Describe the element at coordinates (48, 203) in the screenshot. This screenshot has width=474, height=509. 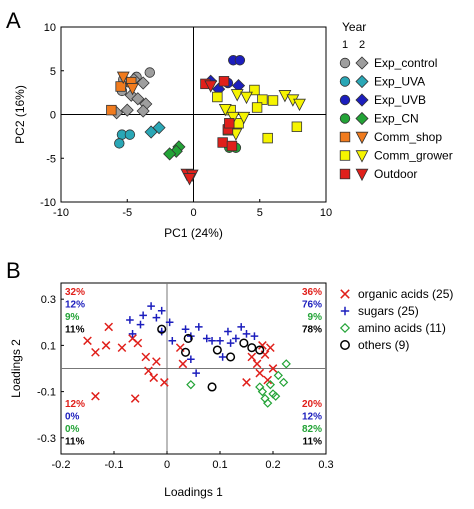
I see `pca-y-tick-label: -10` at that location.